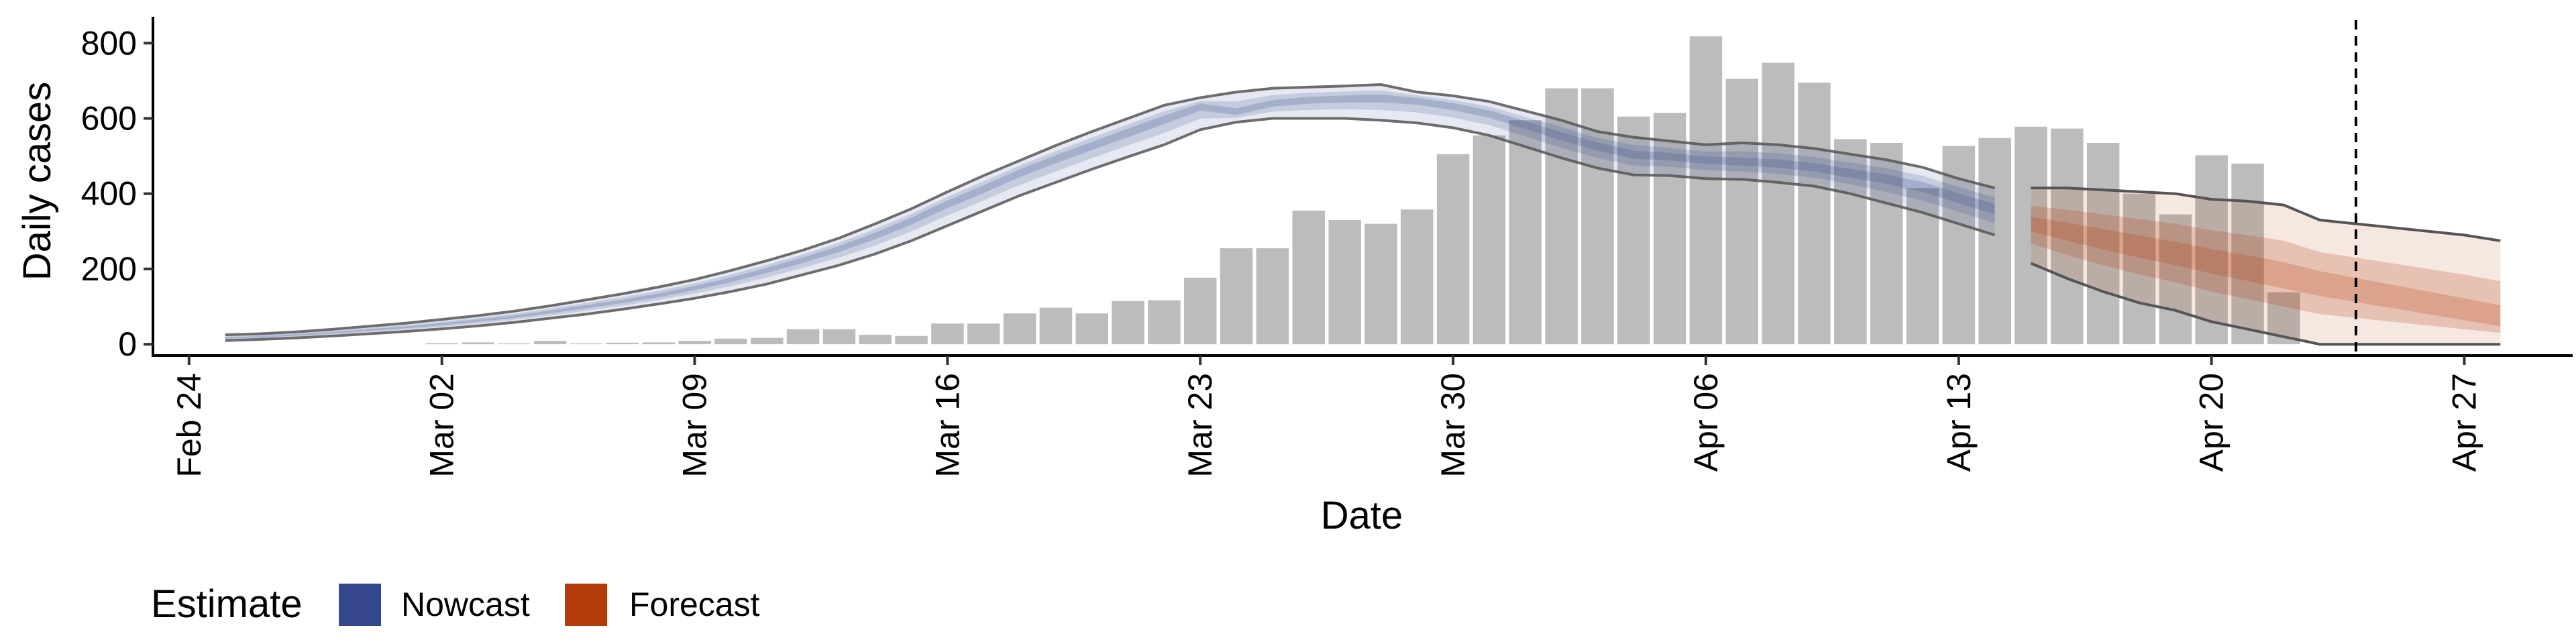 The width and height of the screenshot is (2576, 644). What do you see at coordinates (227, 604) in the screenshot?
I see `legend-title: Estimate` at bounding box center [227, 604].